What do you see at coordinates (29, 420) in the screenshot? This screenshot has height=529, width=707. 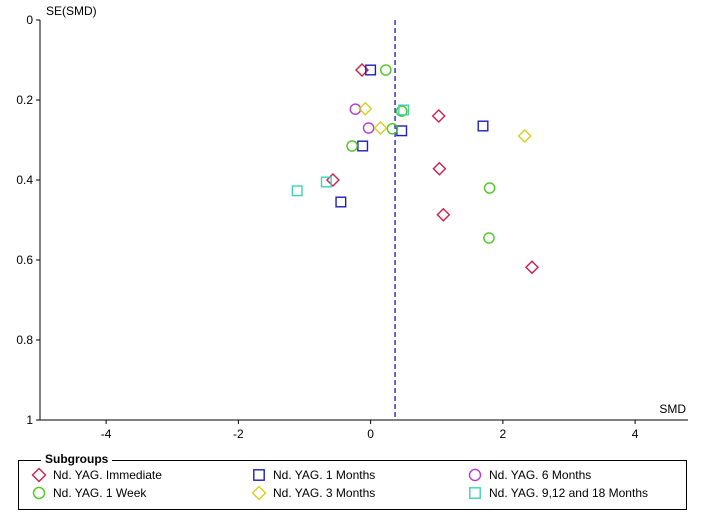 I see `y-tick-label: 1` at bounding box center [29, 420].